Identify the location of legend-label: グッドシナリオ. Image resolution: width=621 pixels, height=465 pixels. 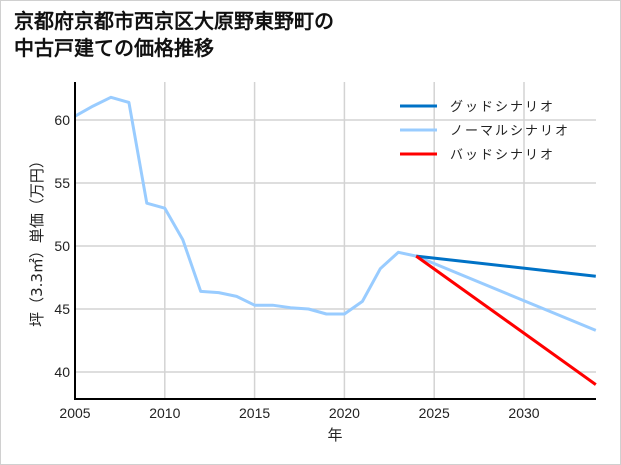
(502, 107).